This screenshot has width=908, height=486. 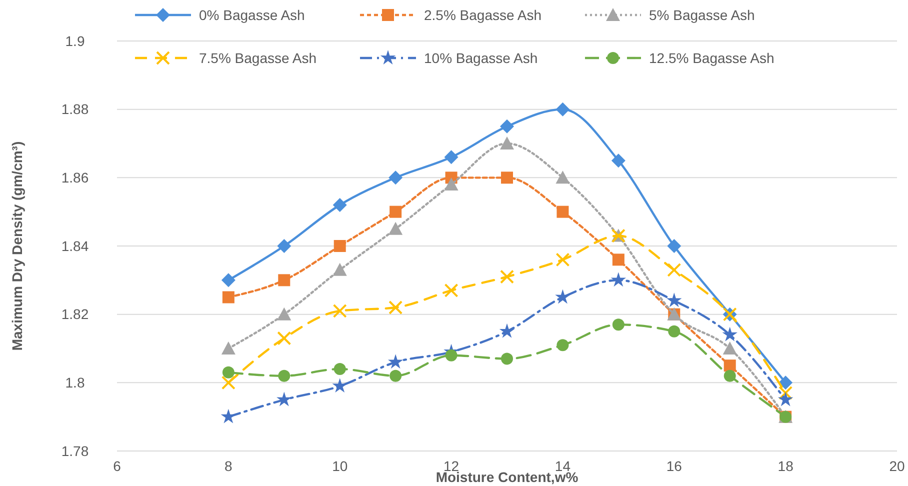 I want to click on y-tick-label: 1.8, so click(x=75, y=382).